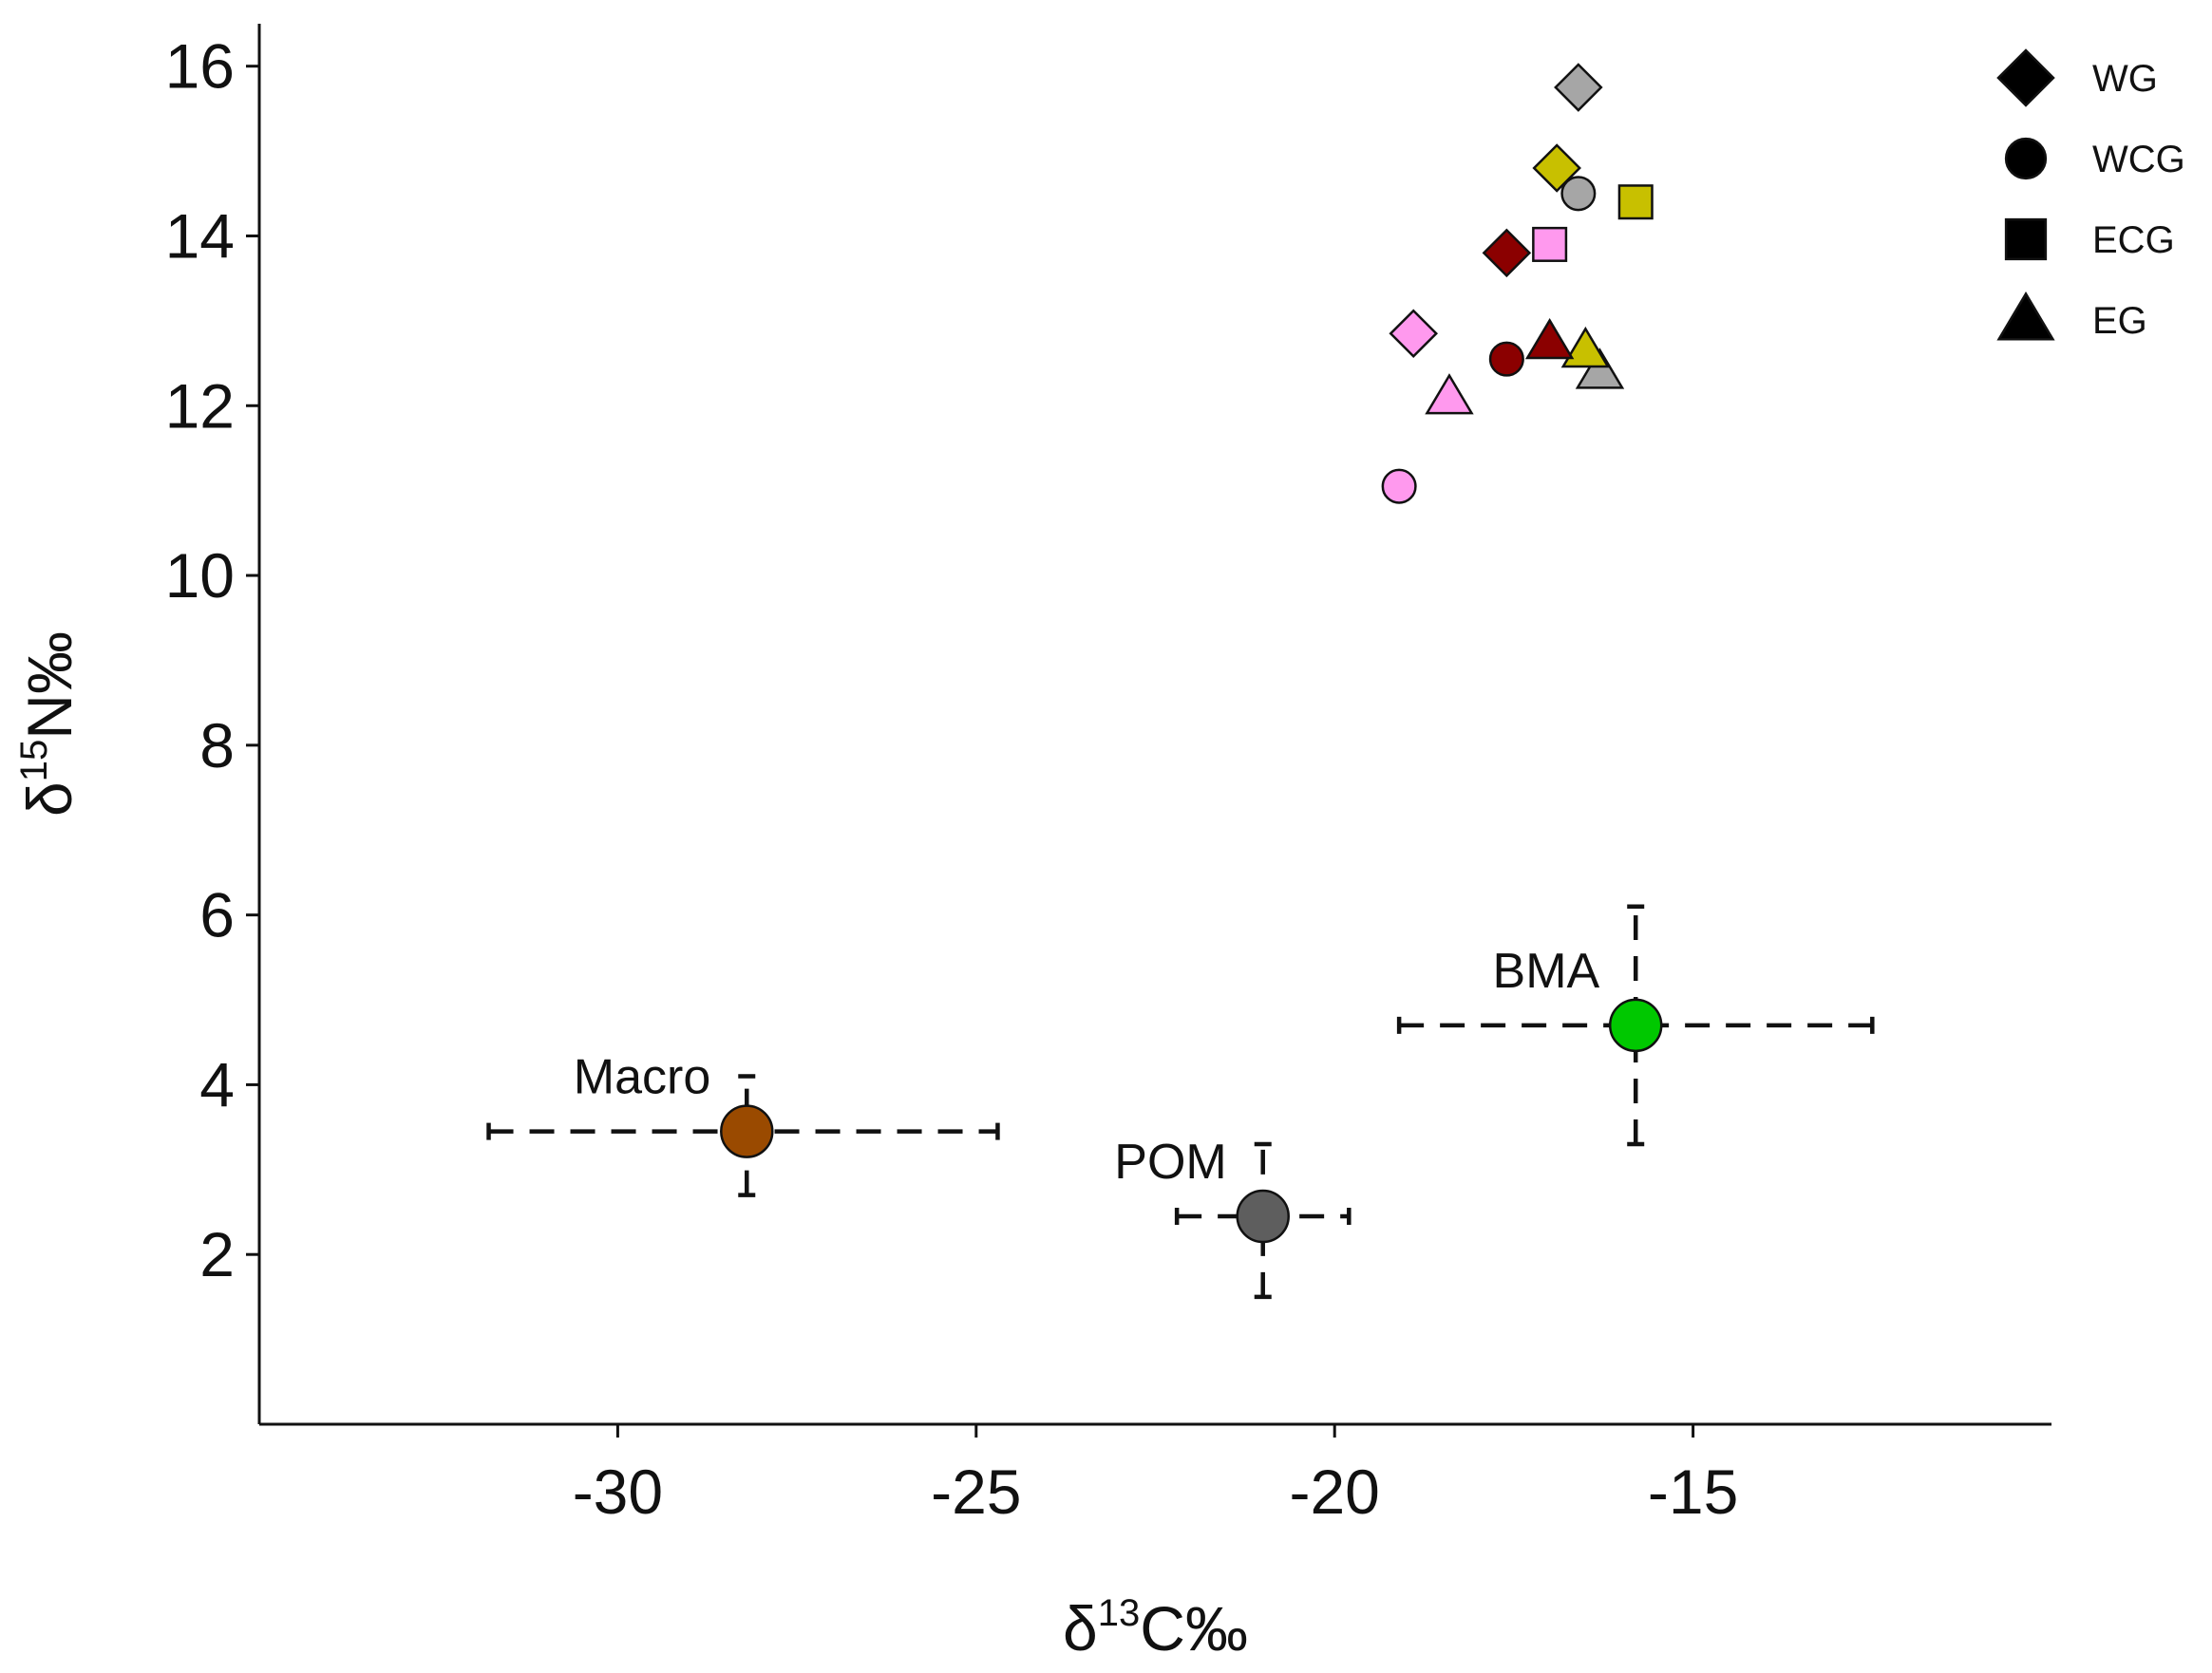  Describe the element at coordinates (618, 1492) in the screenshot. I see `x-tick-label: -30` at that location.